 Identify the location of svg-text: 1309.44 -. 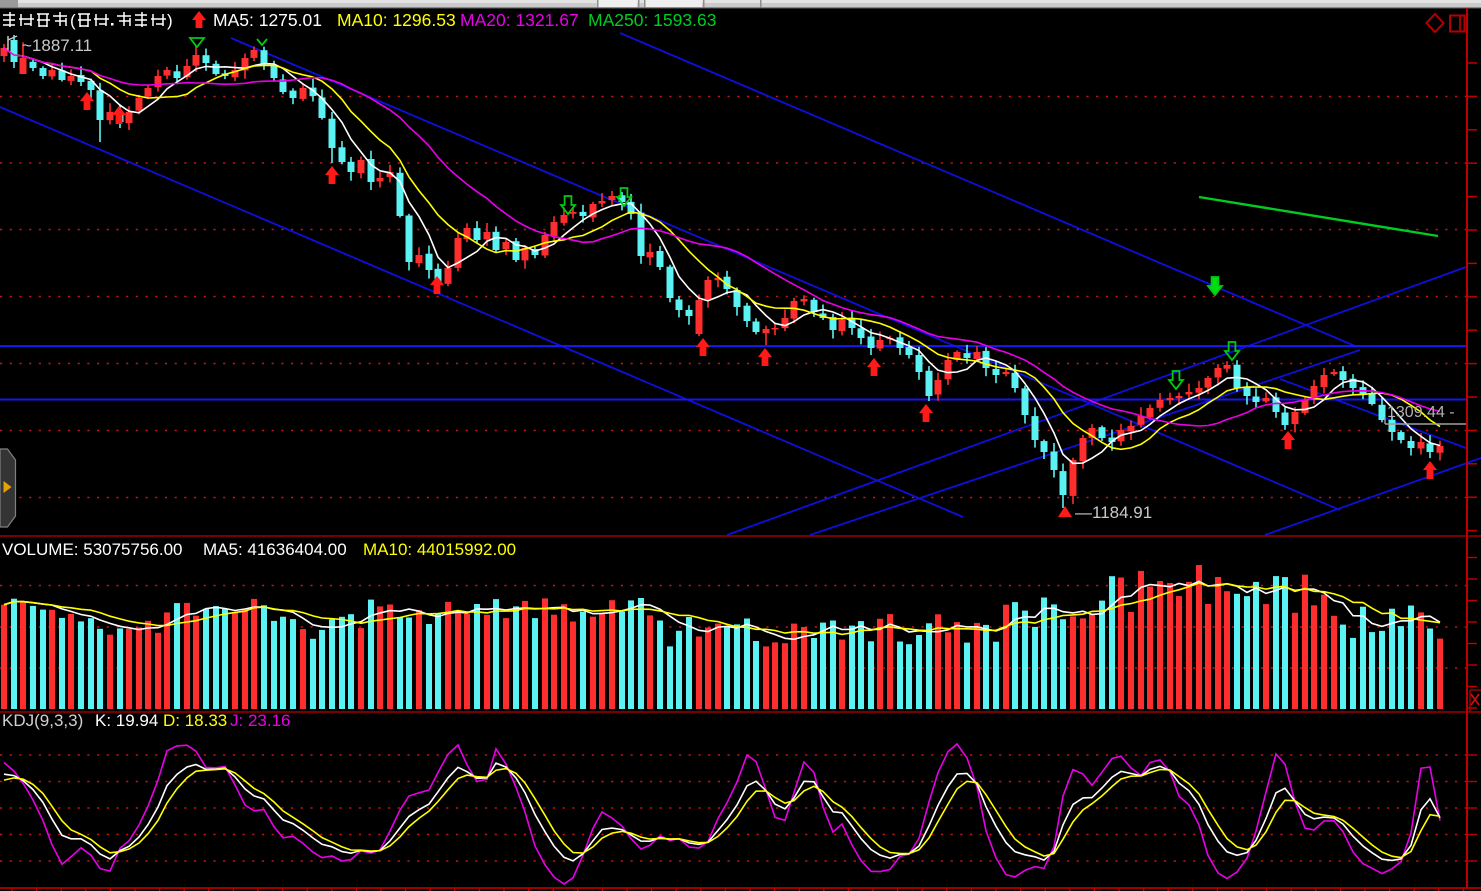
(1421, 412).